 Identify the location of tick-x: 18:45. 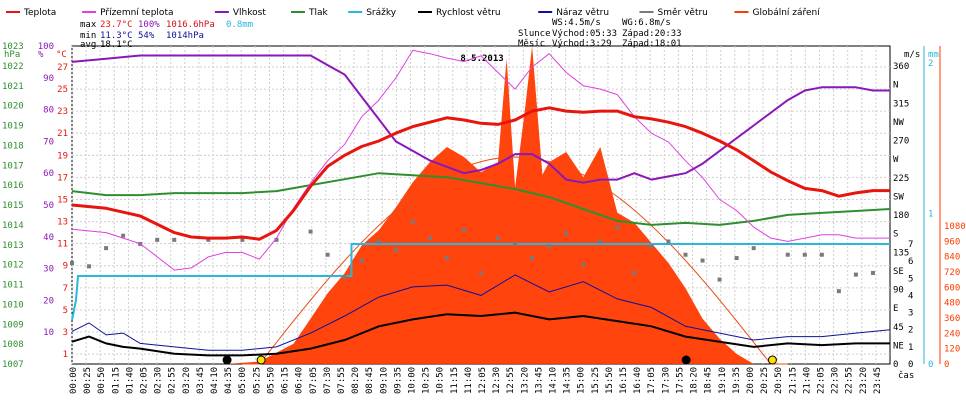
(709, 380).